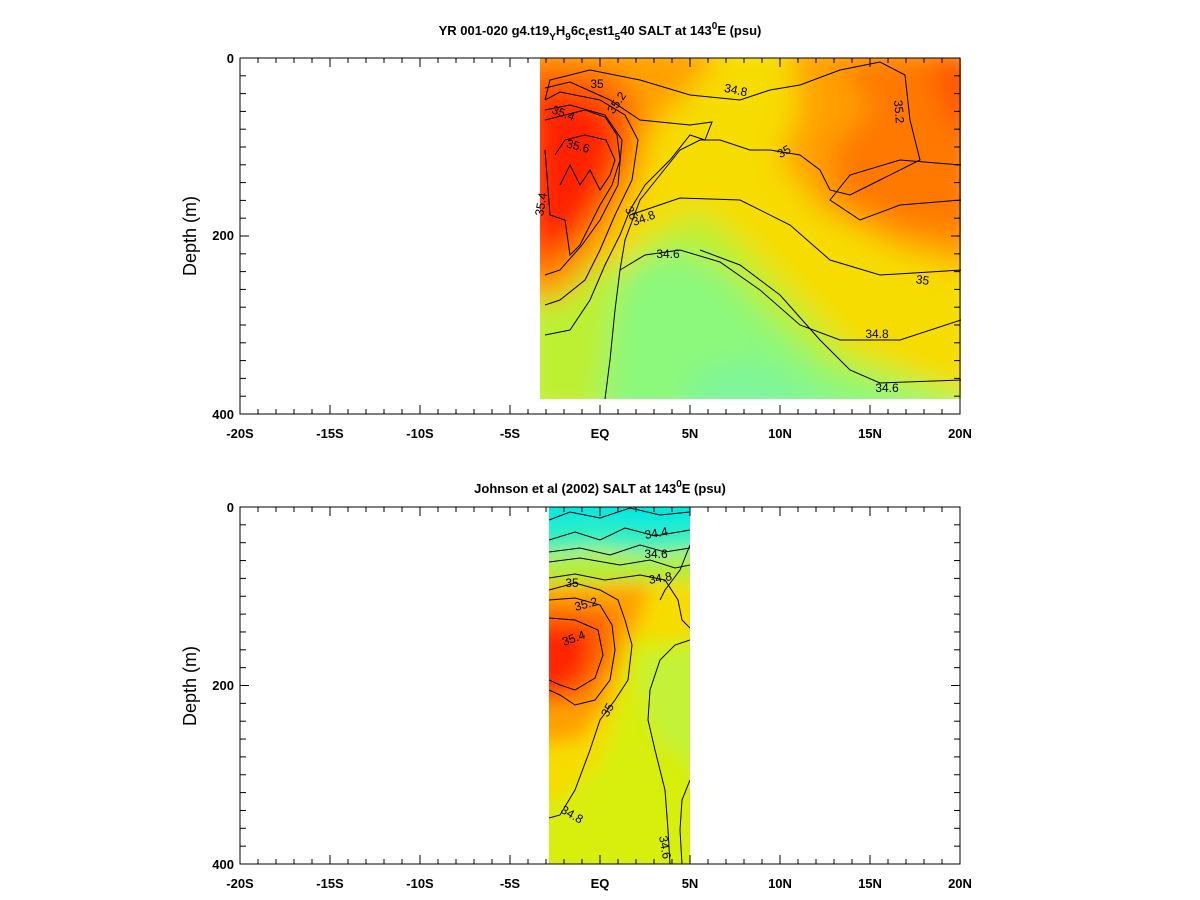 Image resolution: width=1200 pixels, height=900 pixels. I want to click on panel2-y-tick-labels: 0 200 400, so click(223, 686).